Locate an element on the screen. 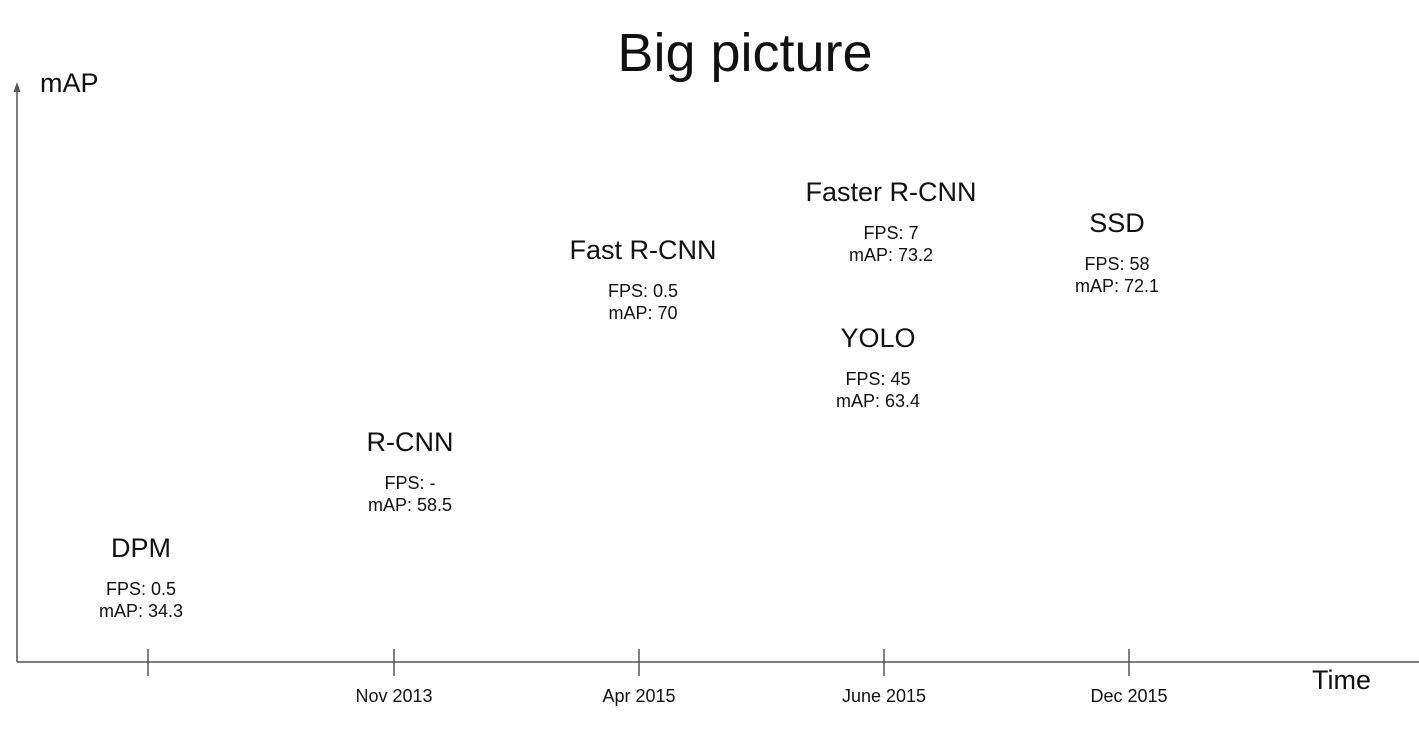  tick-label: Apr 2015 is located at coordinates (639, 696).